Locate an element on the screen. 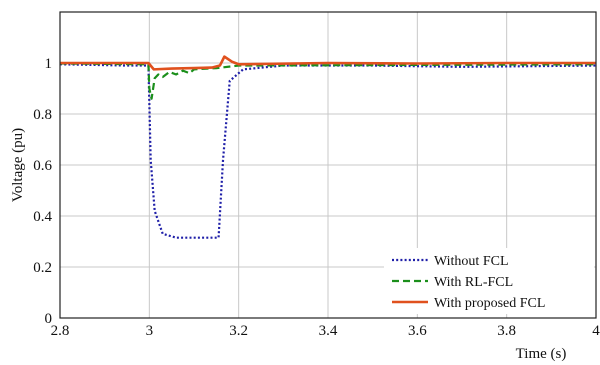  x-tick-label: 3.4 is located at coordinates (328, 331).